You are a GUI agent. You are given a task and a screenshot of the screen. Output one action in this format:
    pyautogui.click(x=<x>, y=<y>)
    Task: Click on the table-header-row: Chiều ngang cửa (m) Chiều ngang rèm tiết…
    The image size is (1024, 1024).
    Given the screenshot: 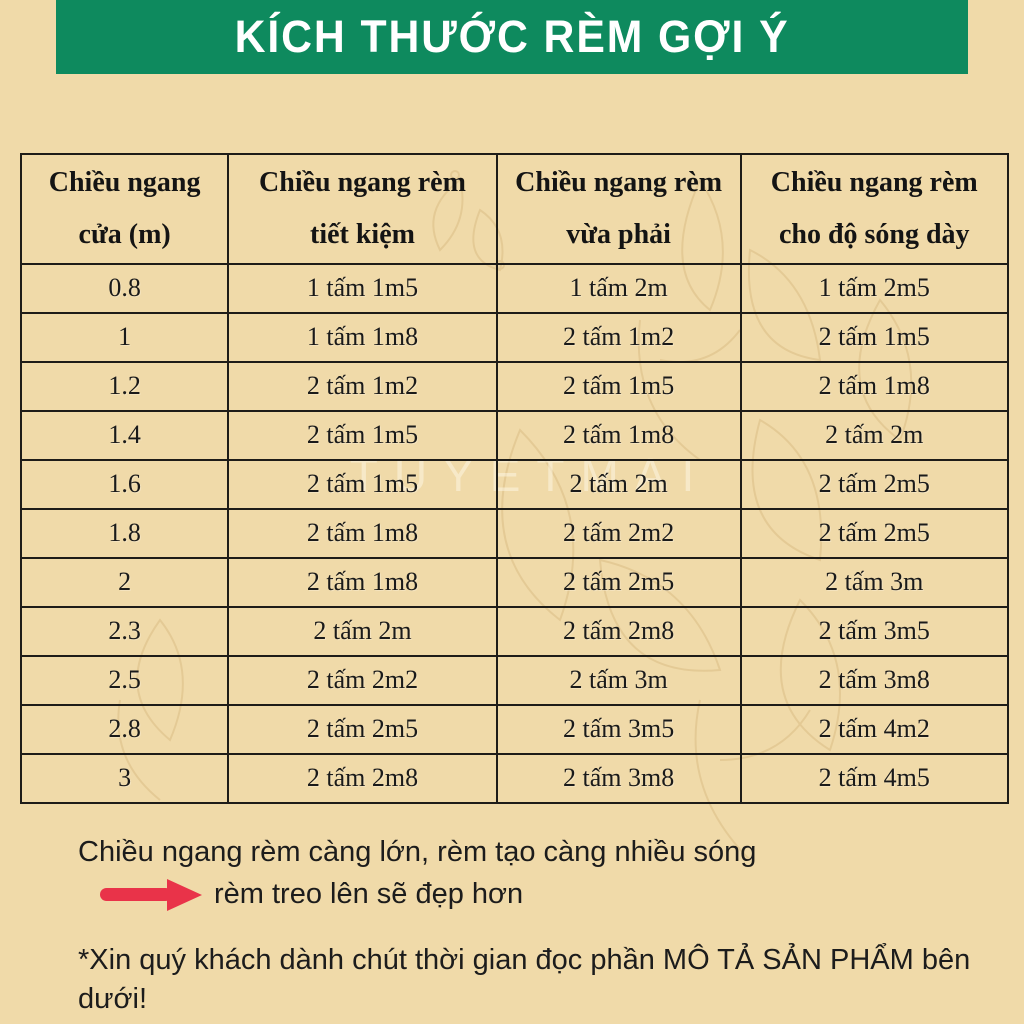 What is the action you would take?
    pyautogui.click(x=514, y=209)
    